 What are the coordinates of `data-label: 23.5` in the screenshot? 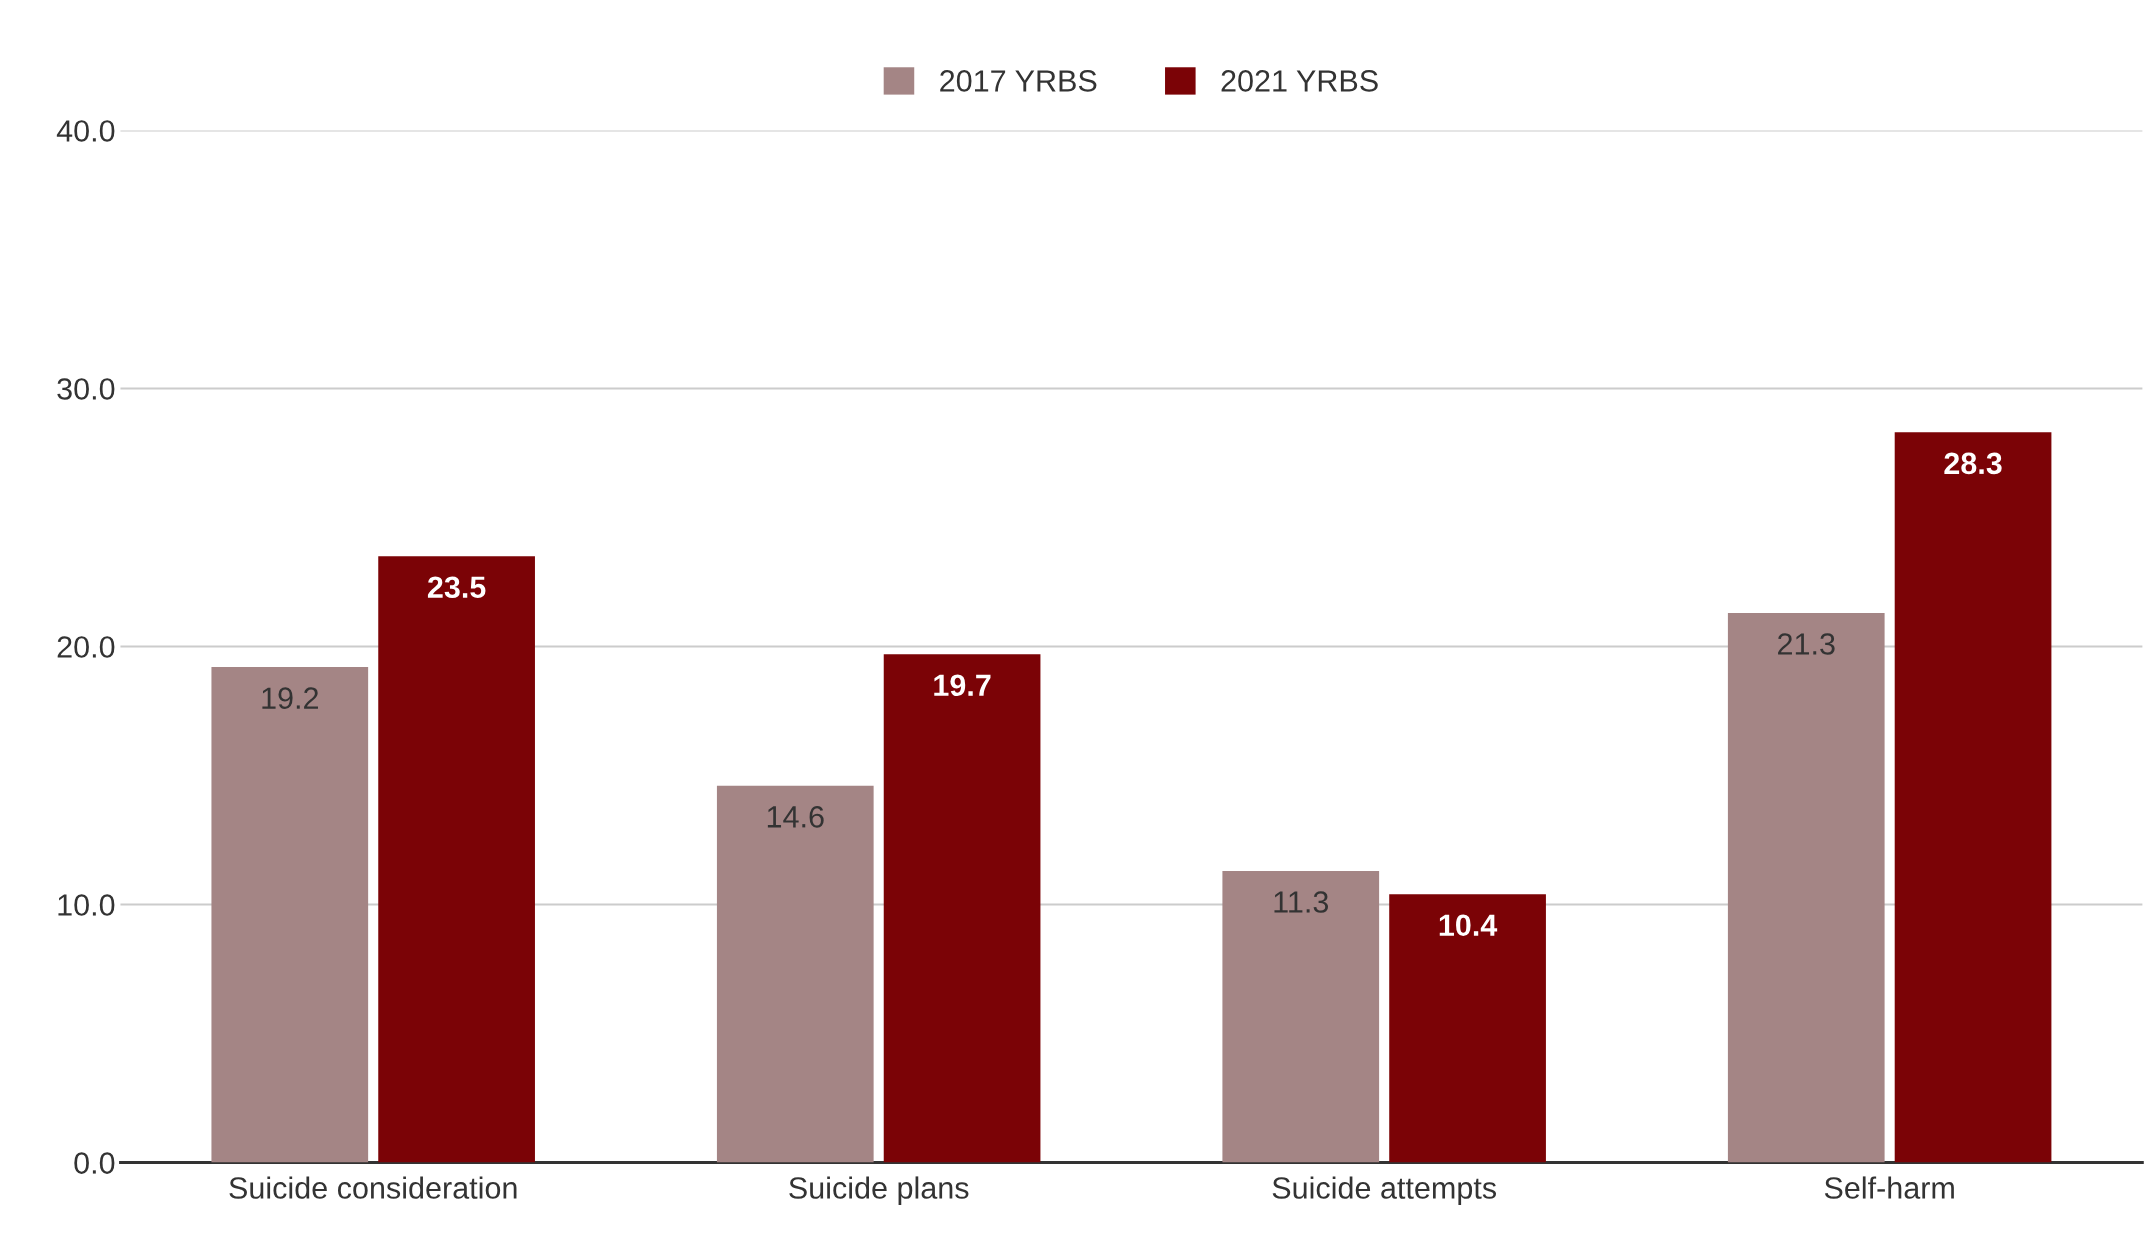 It's located at (456, 587).